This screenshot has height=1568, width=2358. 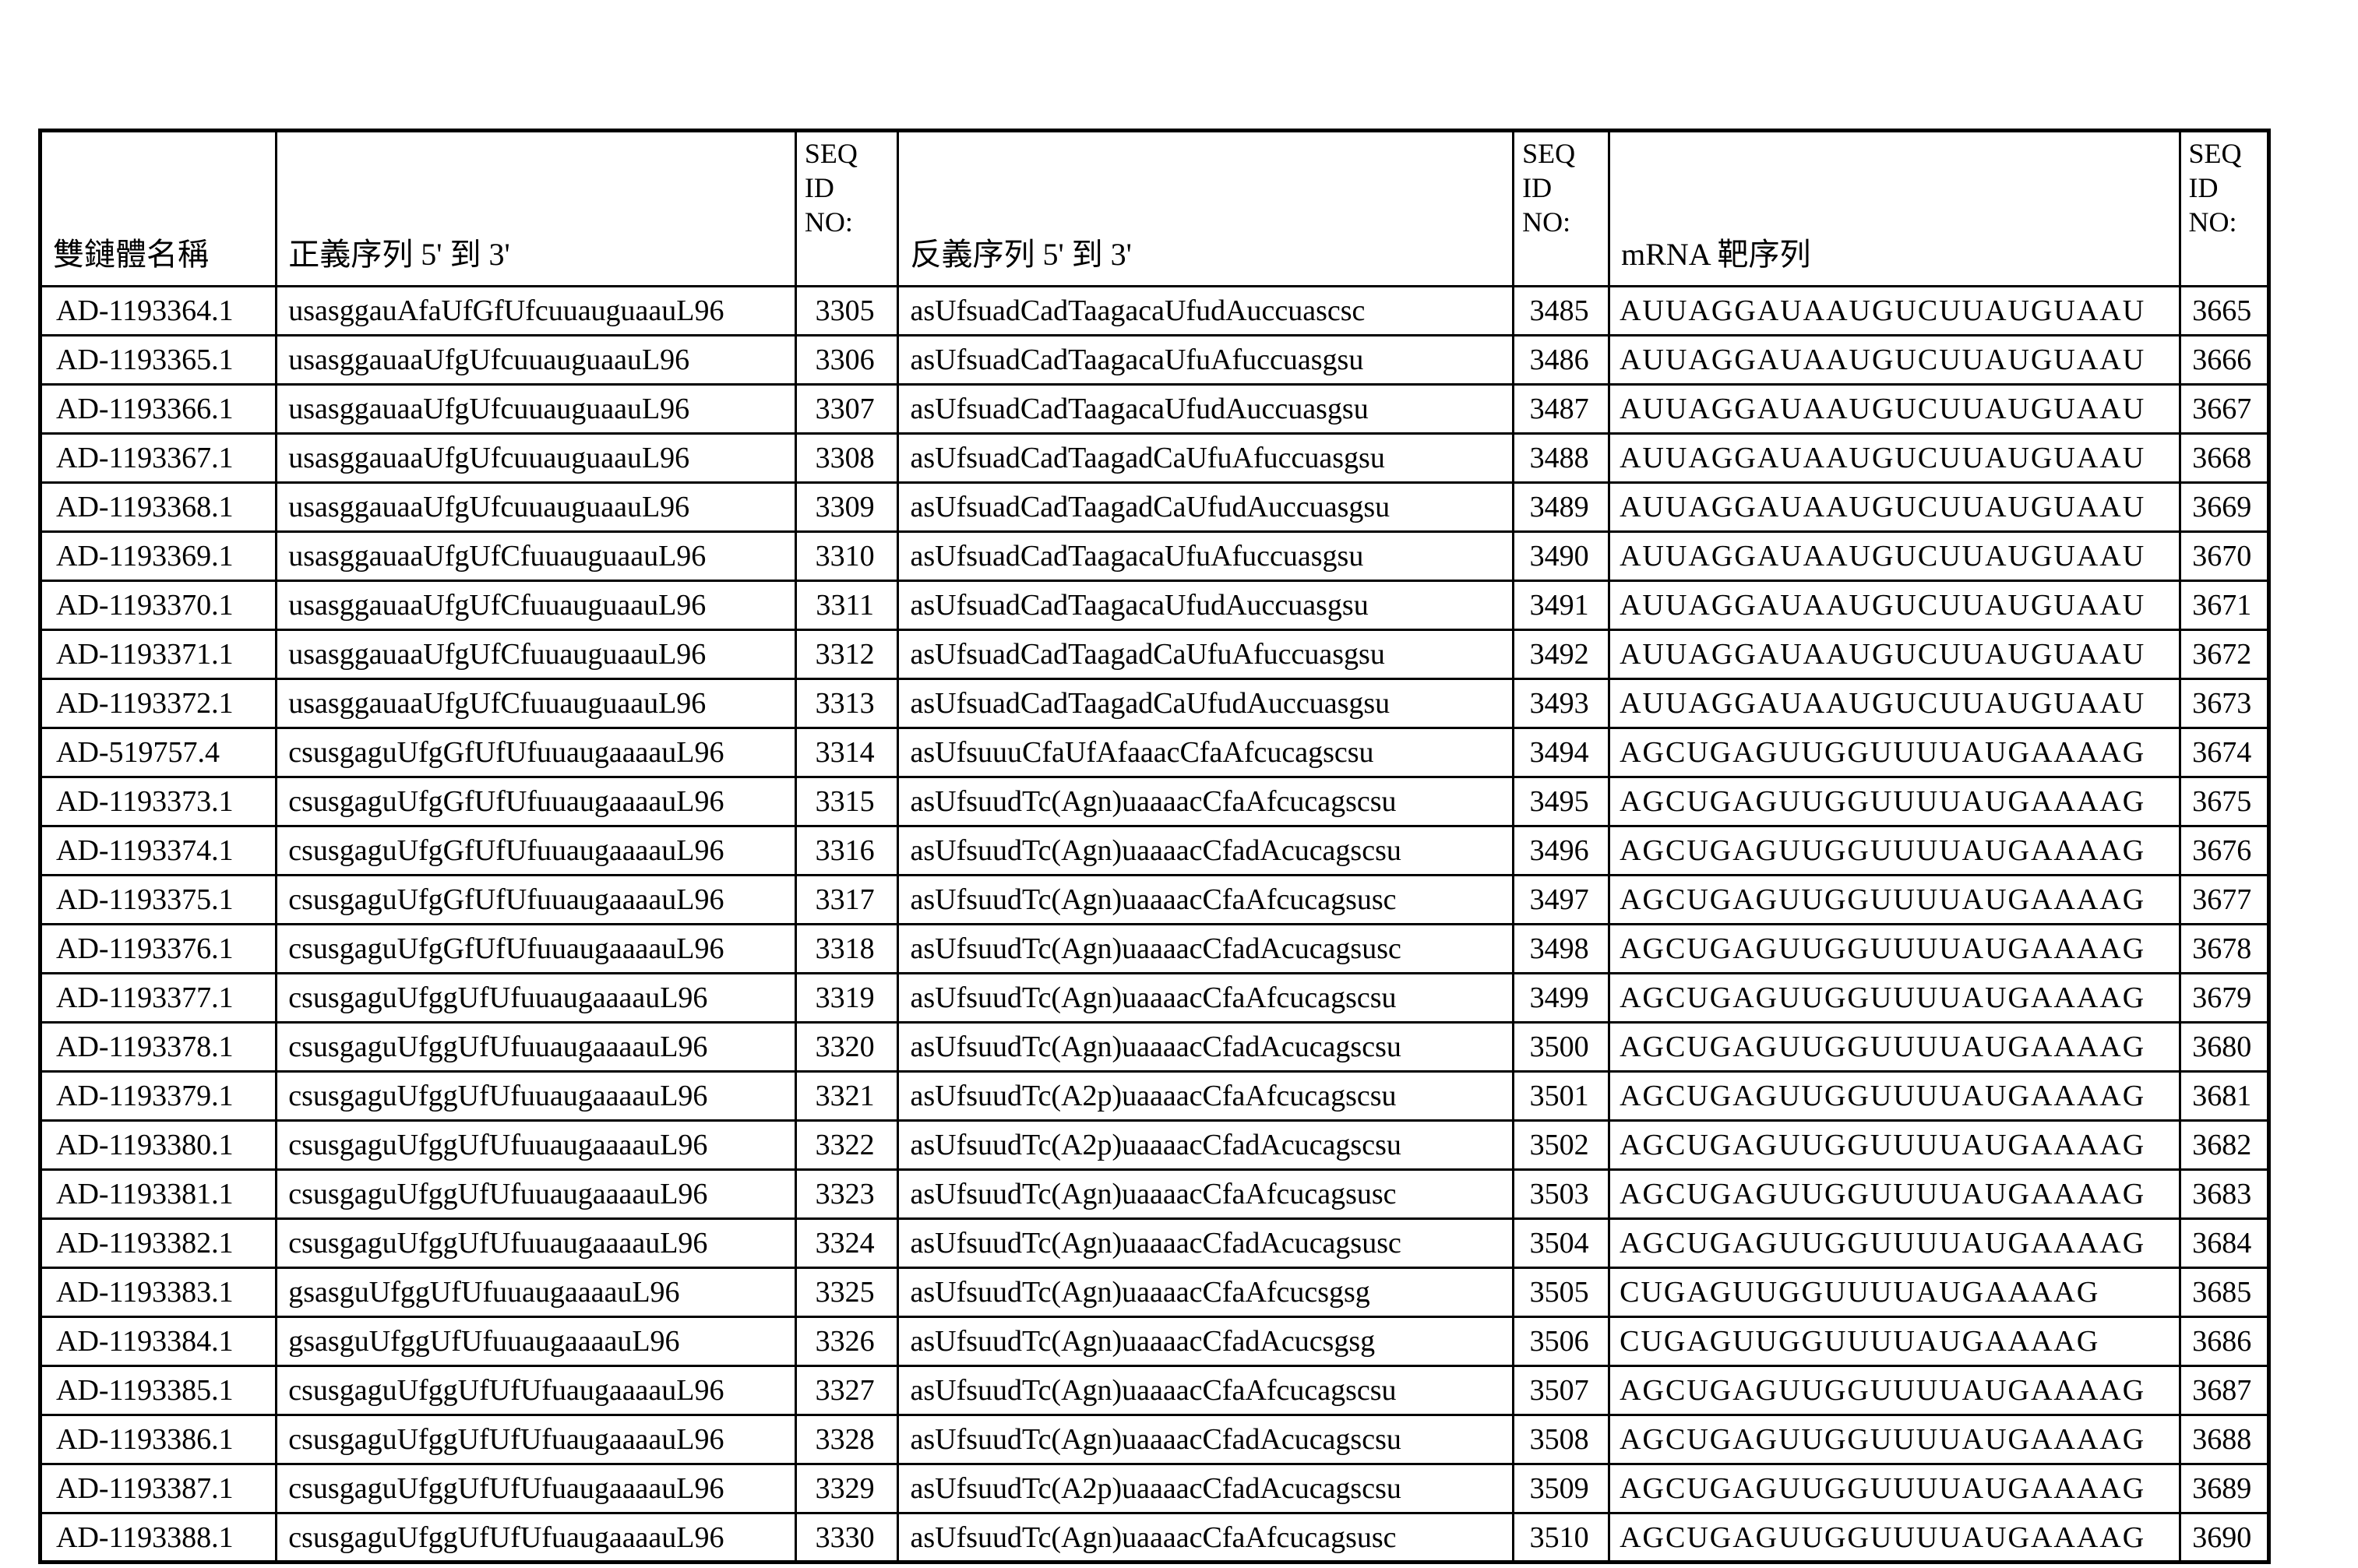 What do you see at coordinates (1561, 208) in the screenshot?
I see `col-header-seq-id-2: SEQ ID NO:` at bounding box center [1561, 208].